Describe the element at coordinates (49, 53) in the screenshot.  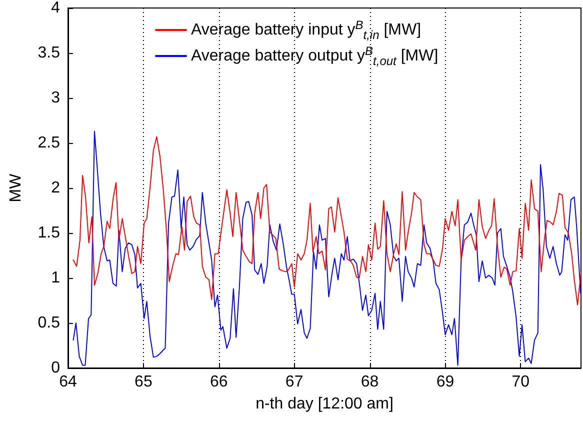
I see `y-tick-label: 3.5` at that location.